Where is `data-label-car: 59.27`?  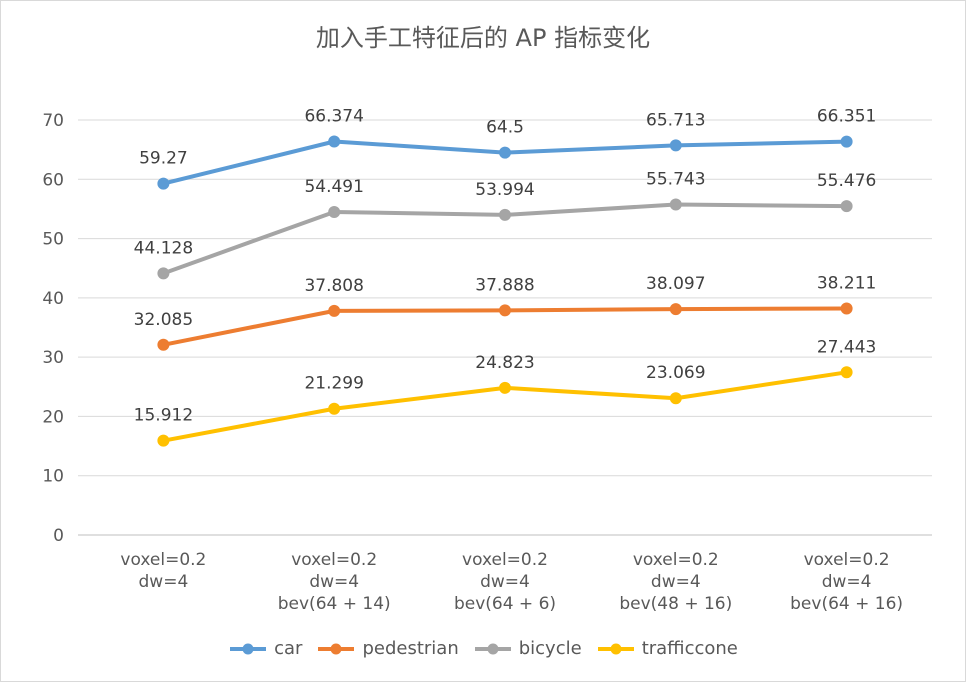
data-label-car: 59.27 is located at coordinates (163, 159).